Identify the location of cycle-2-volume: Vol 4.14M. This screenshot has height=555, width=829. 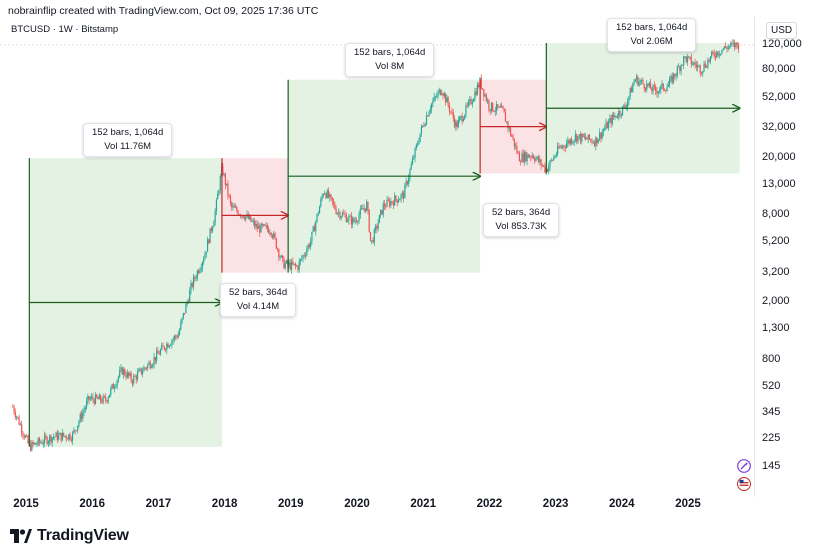
(258, 306).